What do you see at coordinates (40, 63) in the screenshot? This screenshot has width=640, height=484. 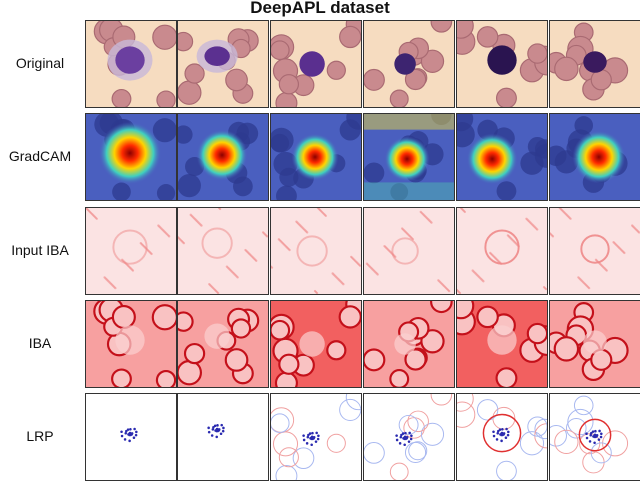 I see `row-label-original: Original` at bounding box center [40, 63].